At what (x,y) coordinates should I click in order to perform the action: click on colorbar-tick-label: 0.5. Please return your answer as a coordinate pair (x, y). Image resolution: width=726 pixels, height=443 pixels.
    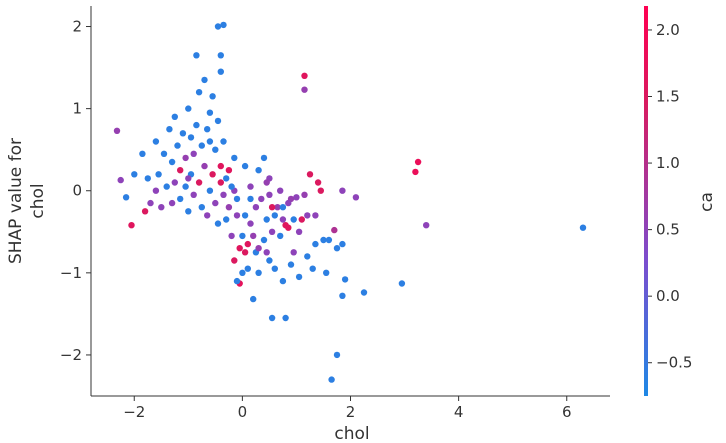
    Looking at the image, I should click on (668, 230).